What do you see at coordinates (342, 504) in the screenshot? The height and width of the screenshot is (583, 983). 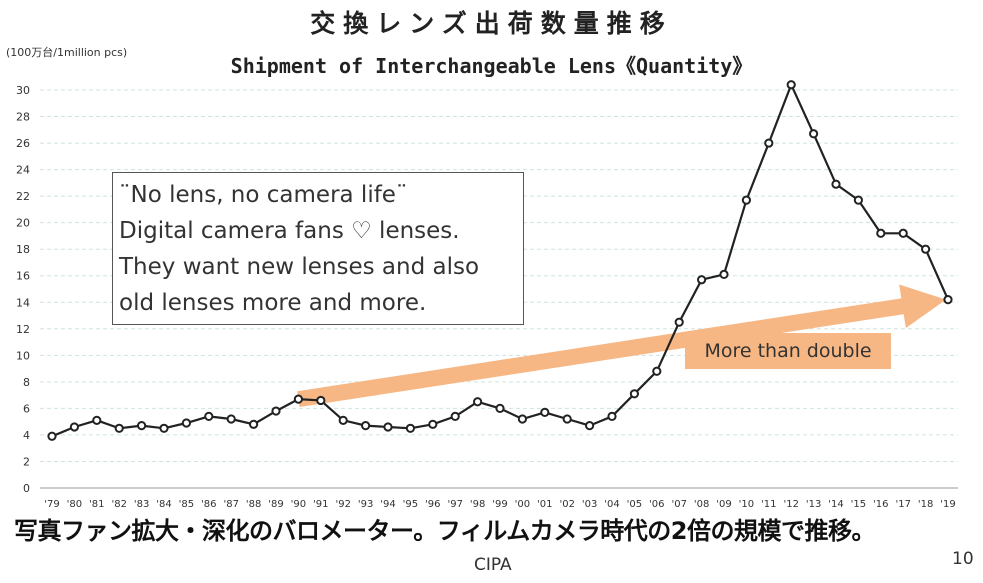 I see `x-tick-label: '92` at bounding box center [342, 504].